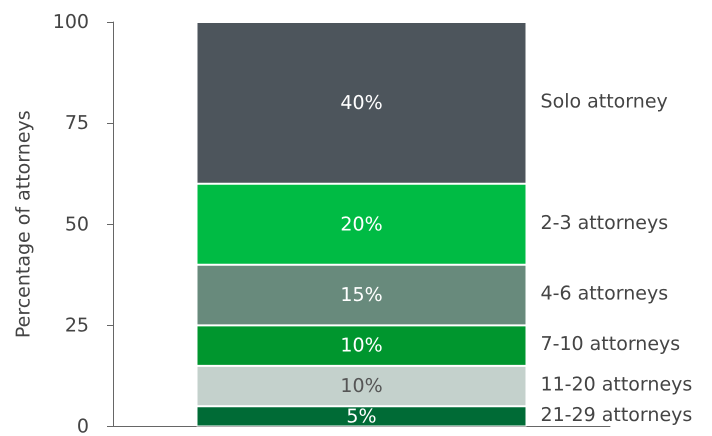 The image size is (712, 436). What do you see at coordinates (616, 415) in the screenshot?
I see `series-label: 21-29 attorneys` at bounding box center [616, 415].